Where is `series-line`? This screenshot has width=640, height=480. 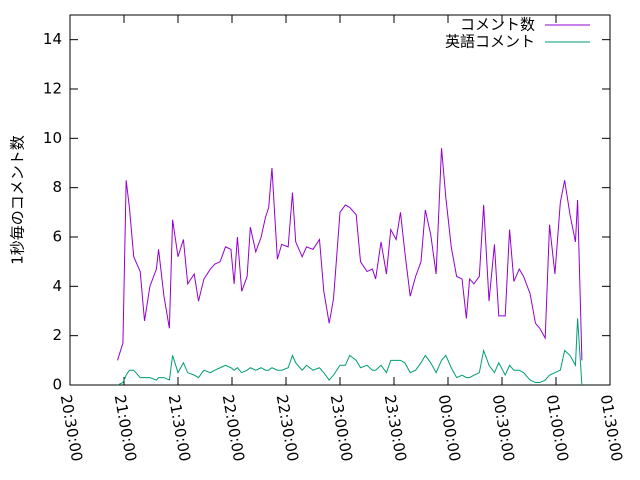 series-line is located at coordinates (350, 352).